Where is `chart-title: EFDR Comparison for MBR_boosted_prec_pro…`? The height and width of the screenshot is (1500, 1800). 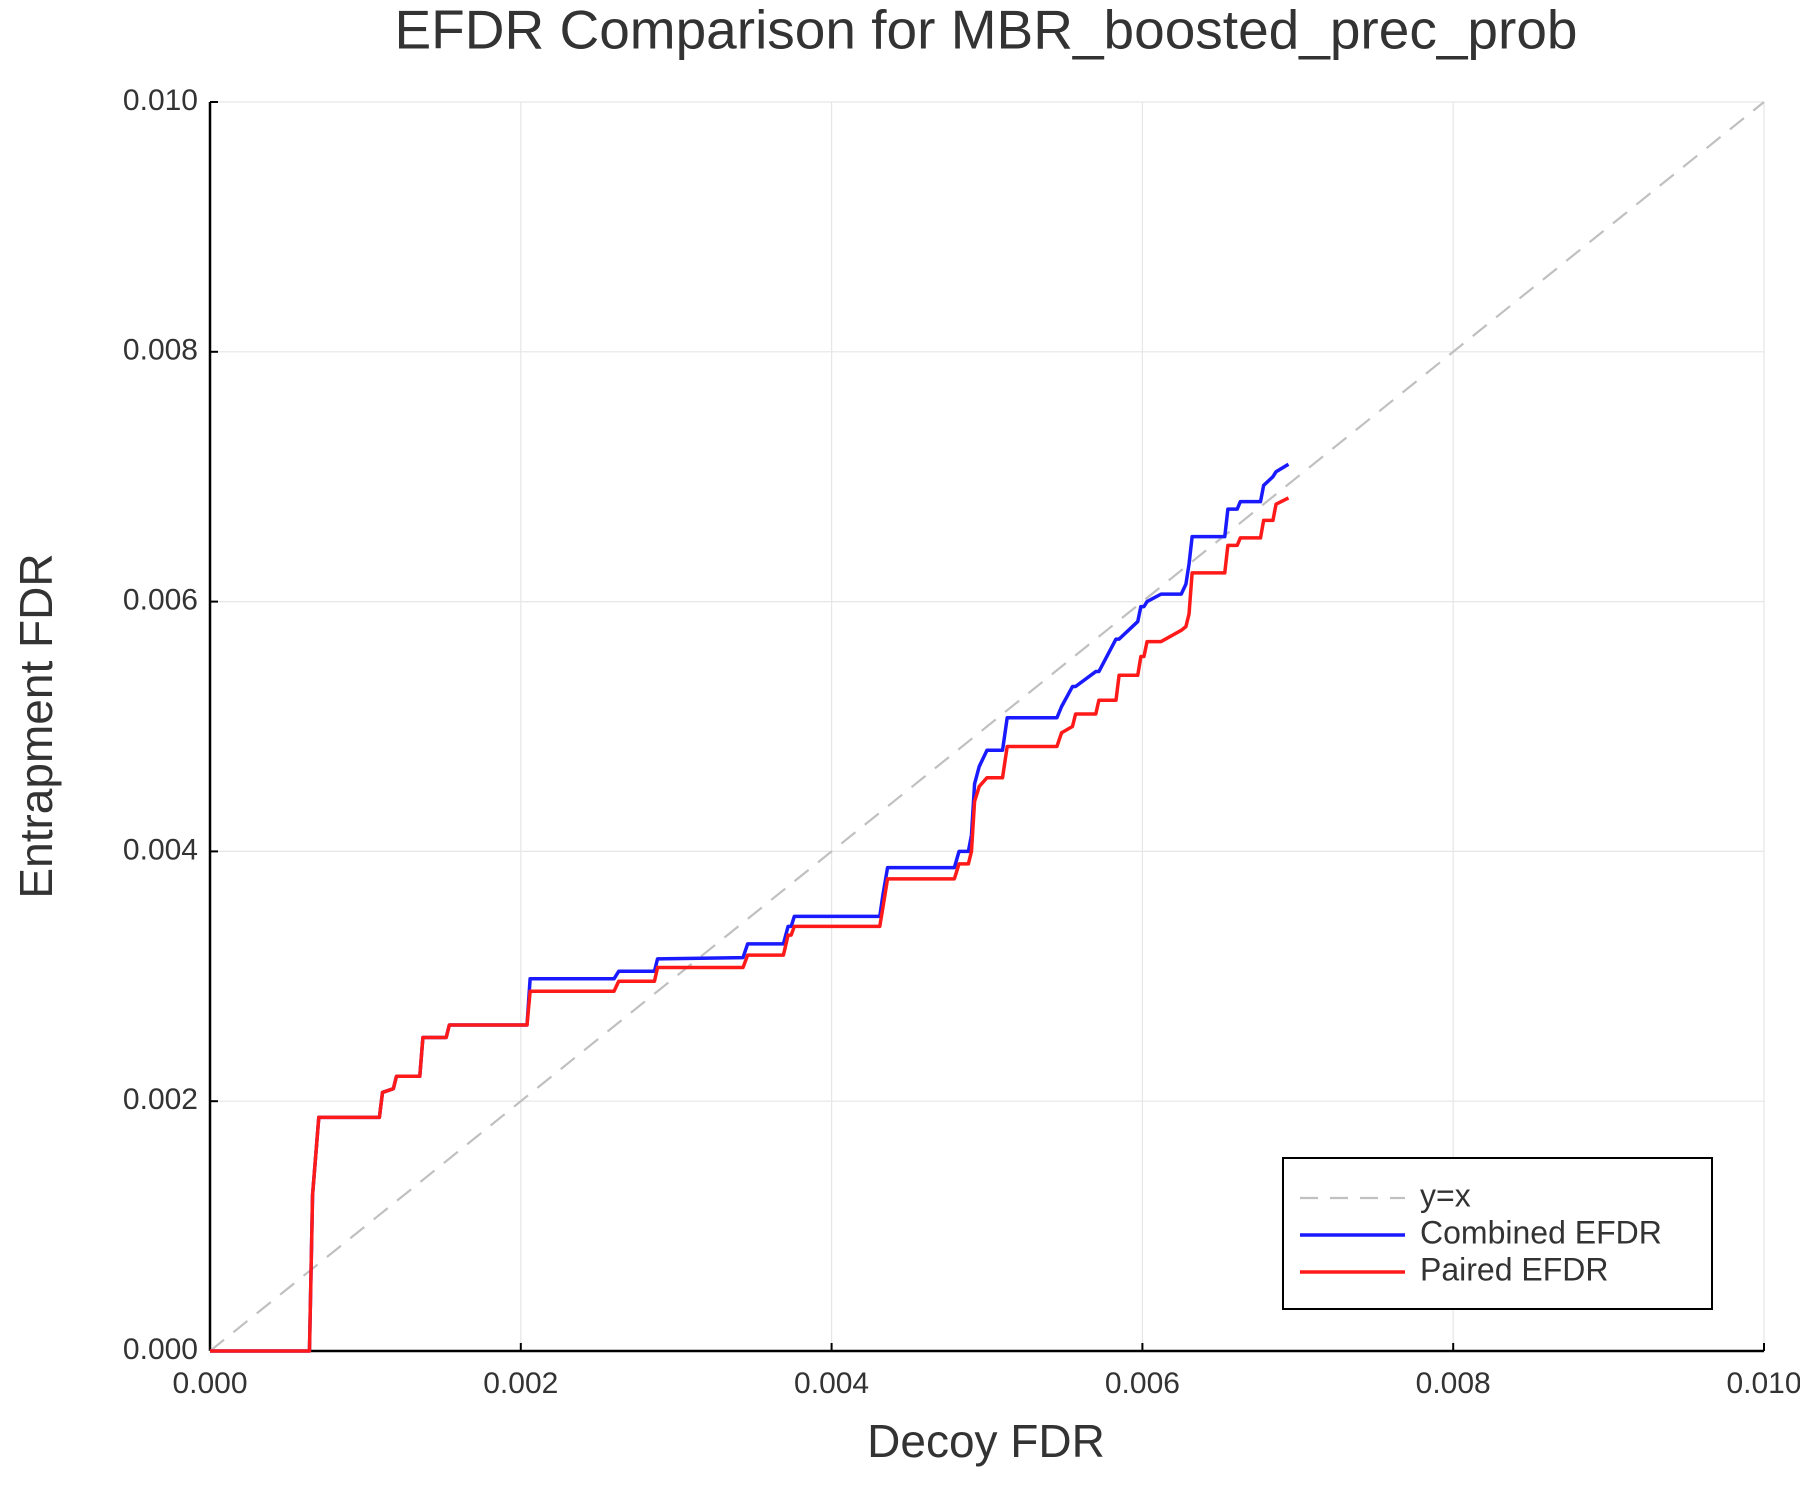
chart-title: EFDR Comparison for MBR_boosted_prec_pro… is located at coordinates (985, 30).